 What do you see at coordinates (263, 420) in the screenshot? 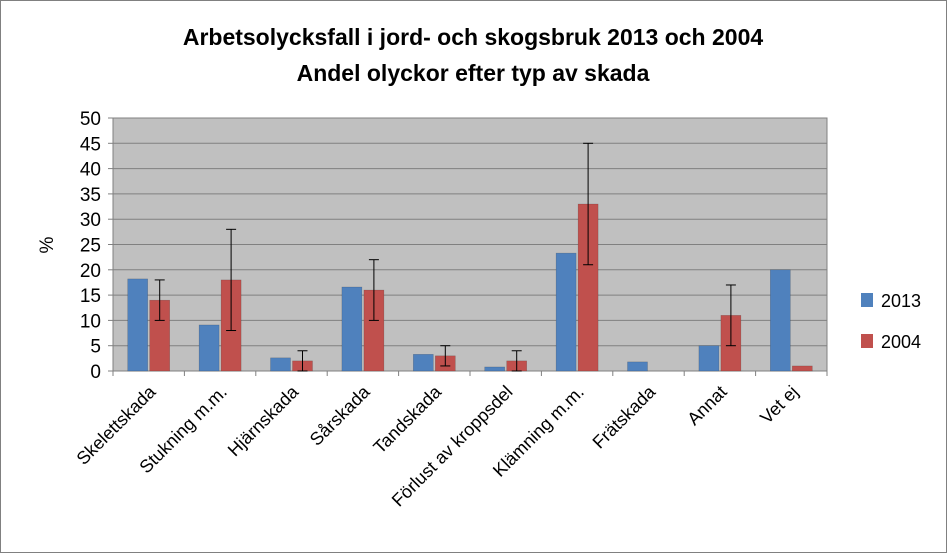
I see `x-tick-label: Hjärnskada` at bounding box center [263, 420].